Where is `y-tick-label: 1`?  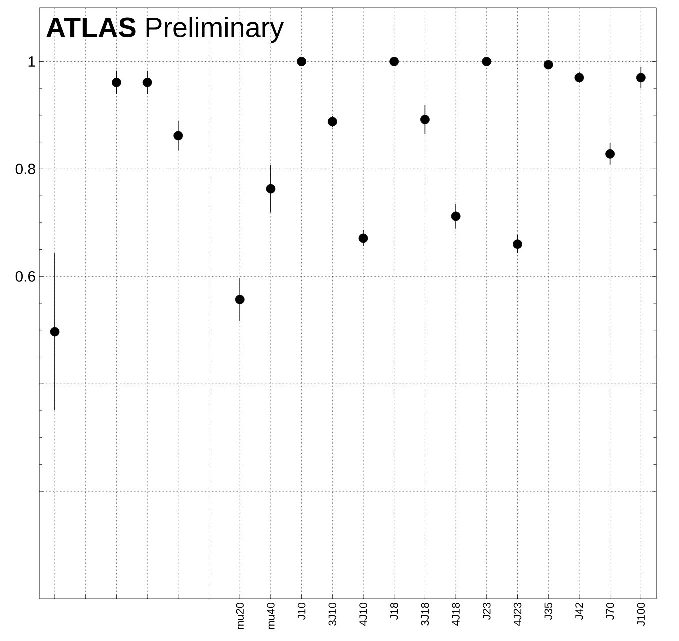 y-tick-label: 1 is located at coordinates (32, 61).